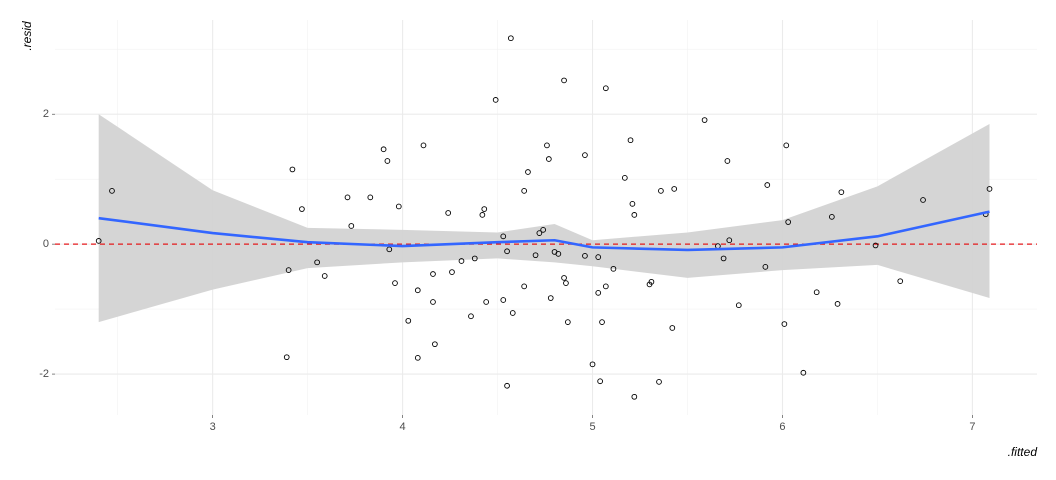 This screenshot has width=1056, height=480. What do you see at coordinates (782, 427) in the screenshot?
I see `x-tick-label: 6` at bounding box center [782, 427].